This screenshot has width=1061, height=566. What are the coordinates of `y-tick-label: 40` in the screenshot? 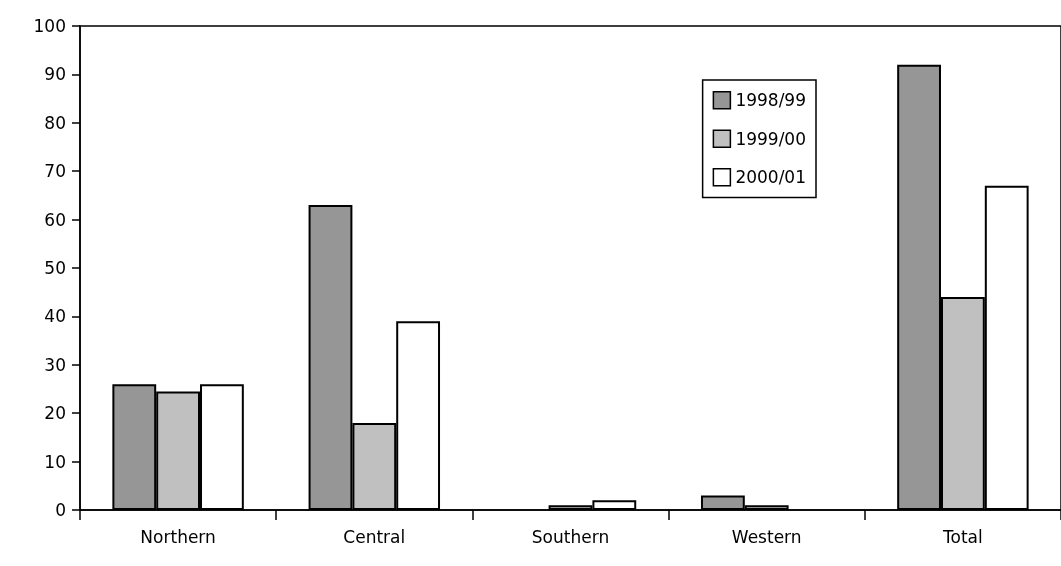 It's located at (55, 316).